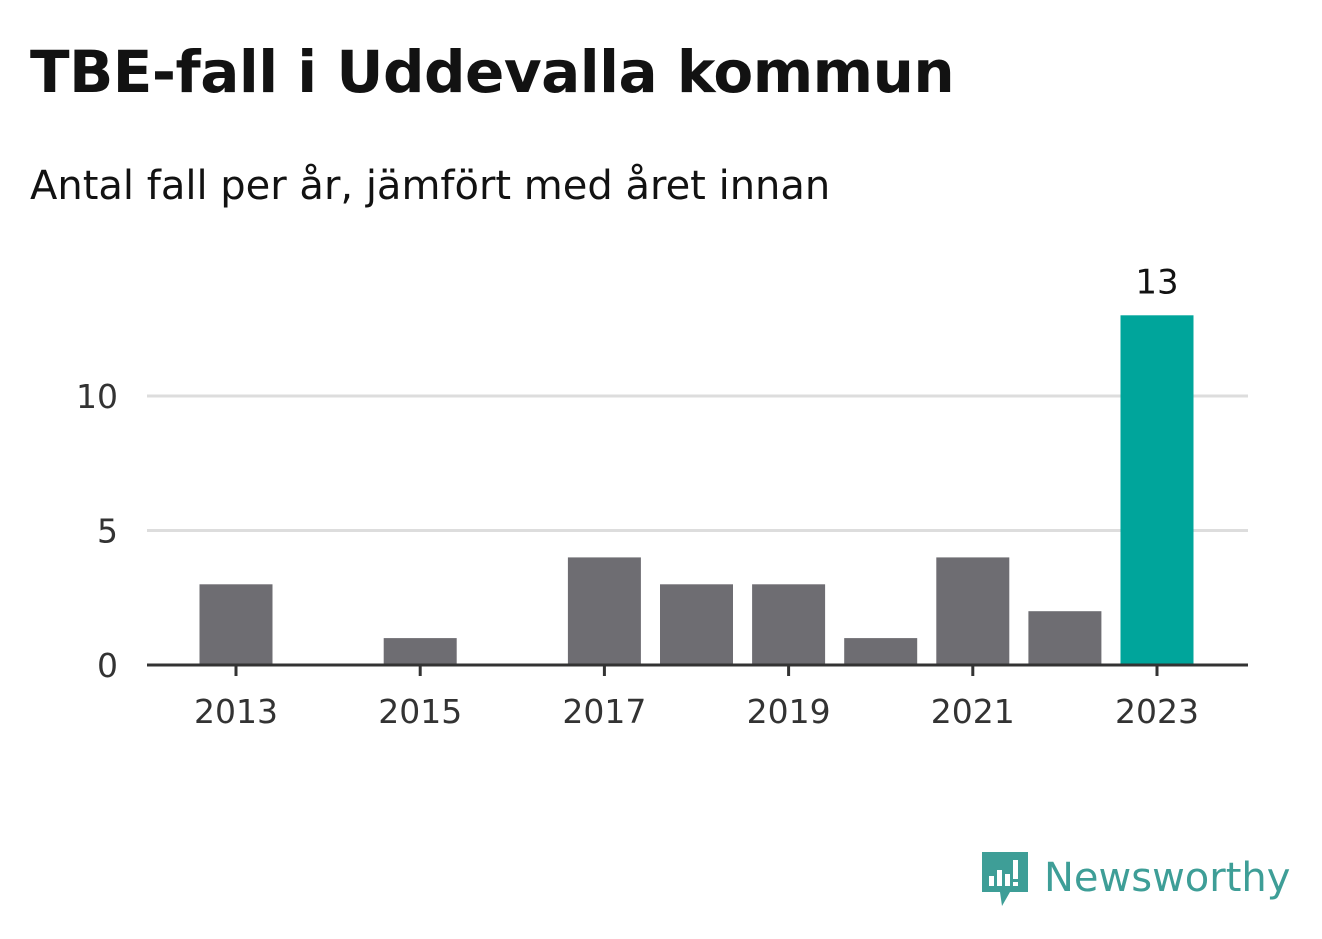 The image size is (1322, 939). I want to click on brand-logo: Newsworthy, so click(1135, 878).